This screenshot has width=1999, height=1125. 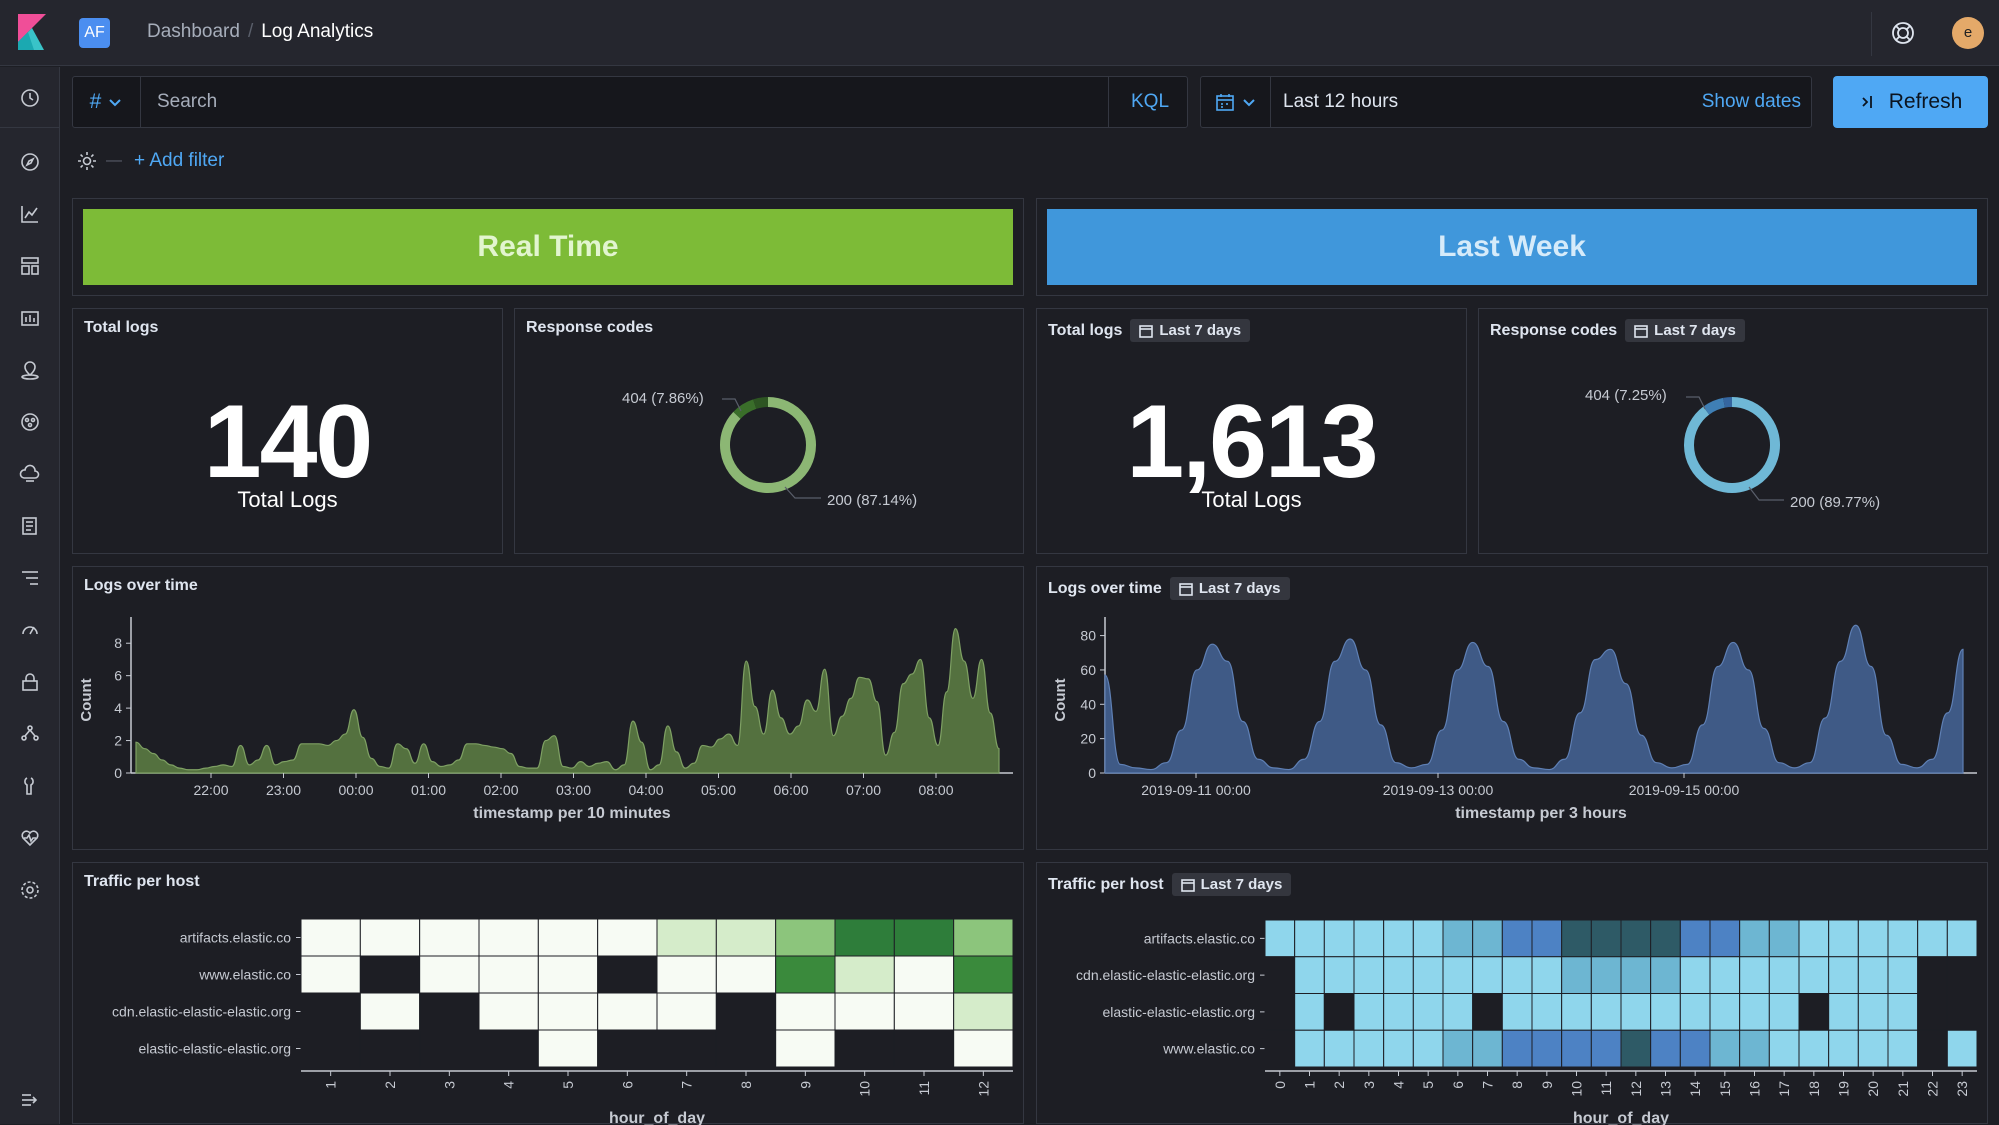 What do you see at coordinates (30, 422) in the screenshot?
I see `ml-icon` at bounding box center [30, 422].